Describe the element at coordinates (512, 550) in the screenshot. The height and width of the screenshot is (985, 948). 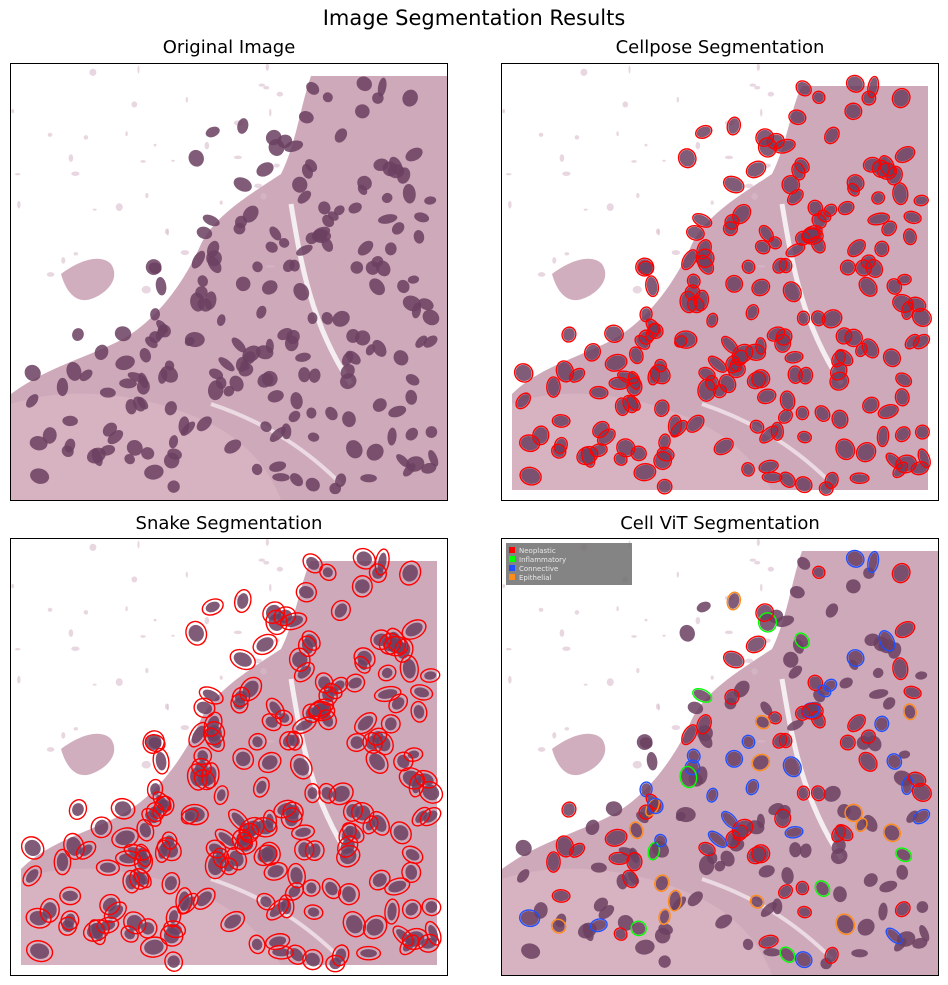
I see `legend-swatch-neoplastic` at that location.